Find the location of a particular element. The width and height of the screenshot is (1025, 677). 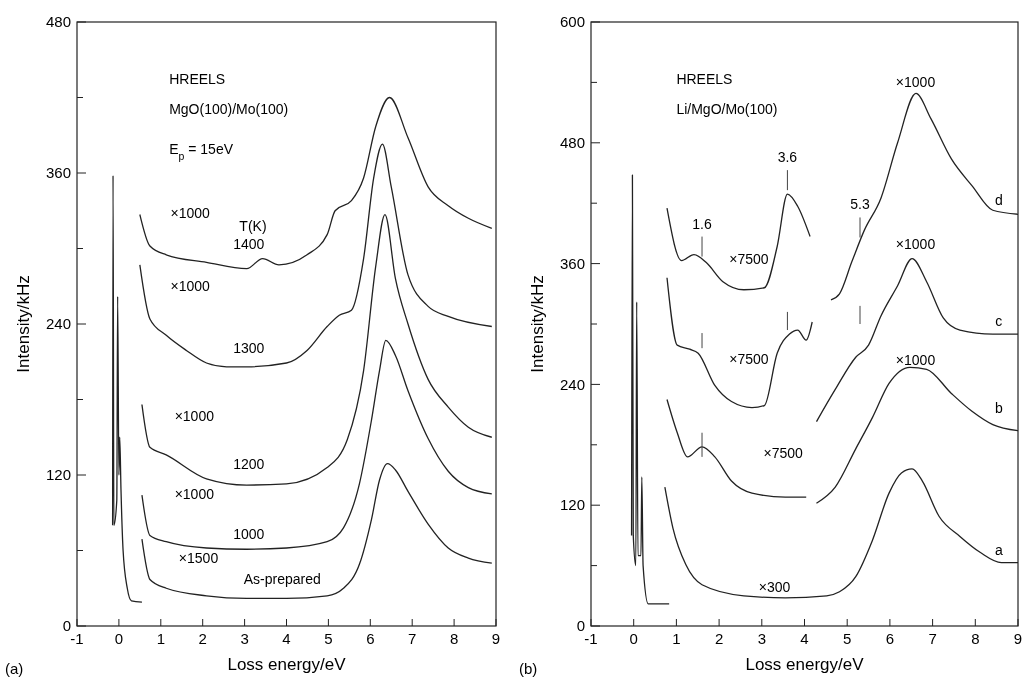

annotation: 1200 is located at coordinates (249, 464).